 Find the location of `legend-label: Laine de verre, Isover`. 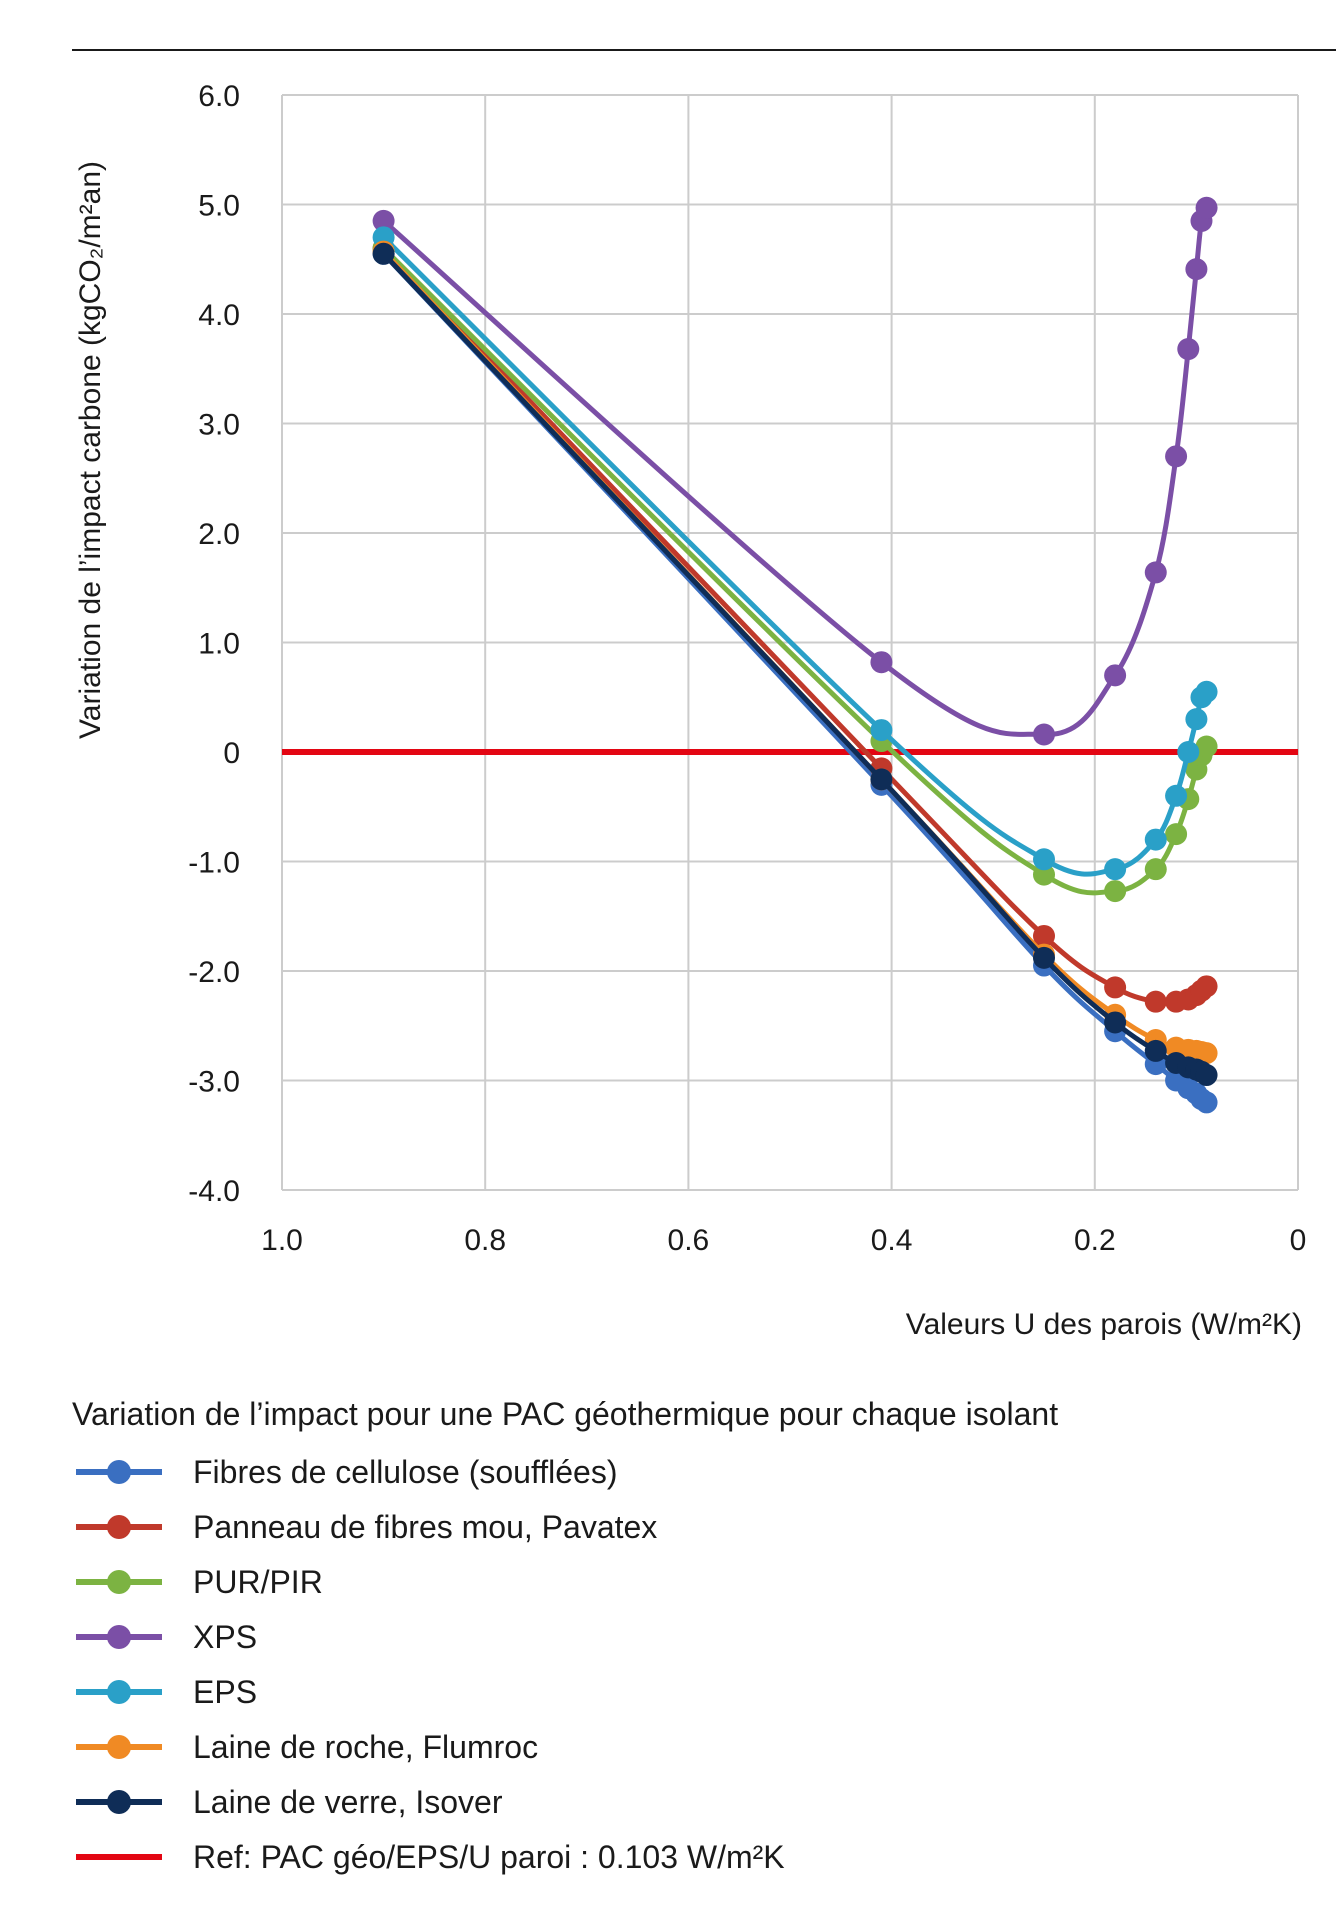

legend-label: Laine de verre, Isover is located at coordinates (348, 1802).